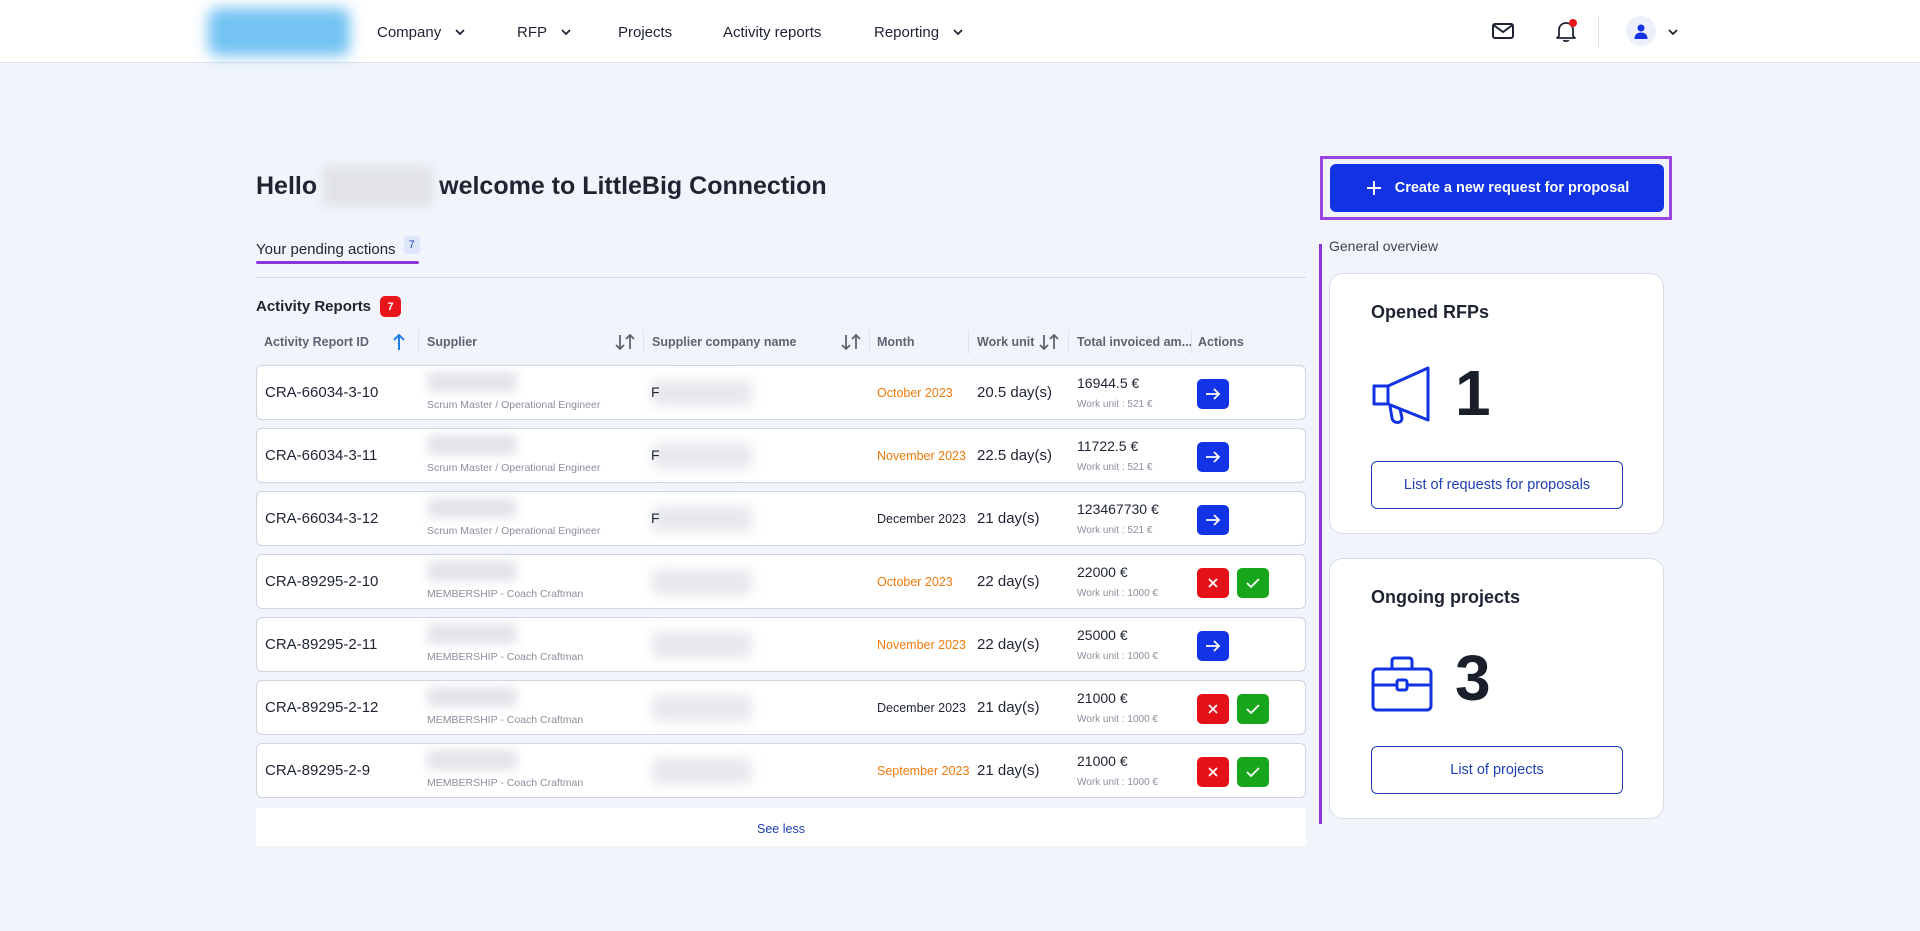 The width and height of the screenshot is (1920, 931). I want to click on nav-company: Company, so click(422, 32).